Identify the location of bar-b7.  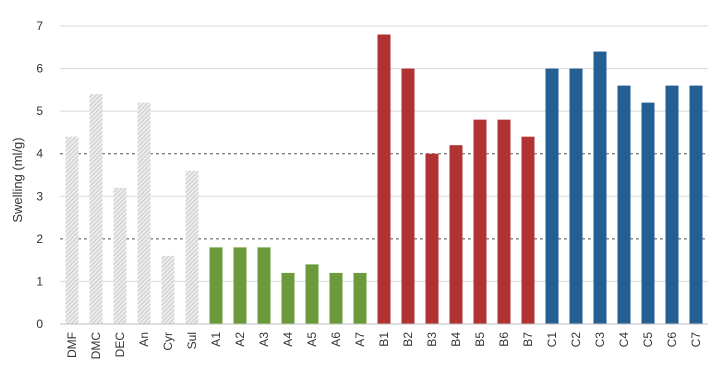
(528, 230).